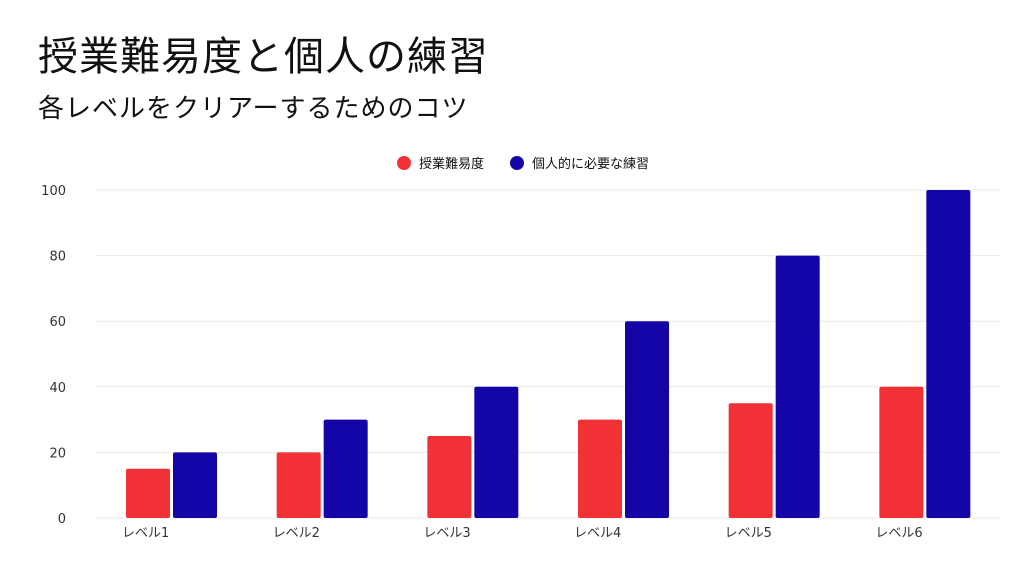  What do you see at coordinates (53, 191) in the screenshot?
I see `y-tick-label: 100` at bounding box center [53, 191].